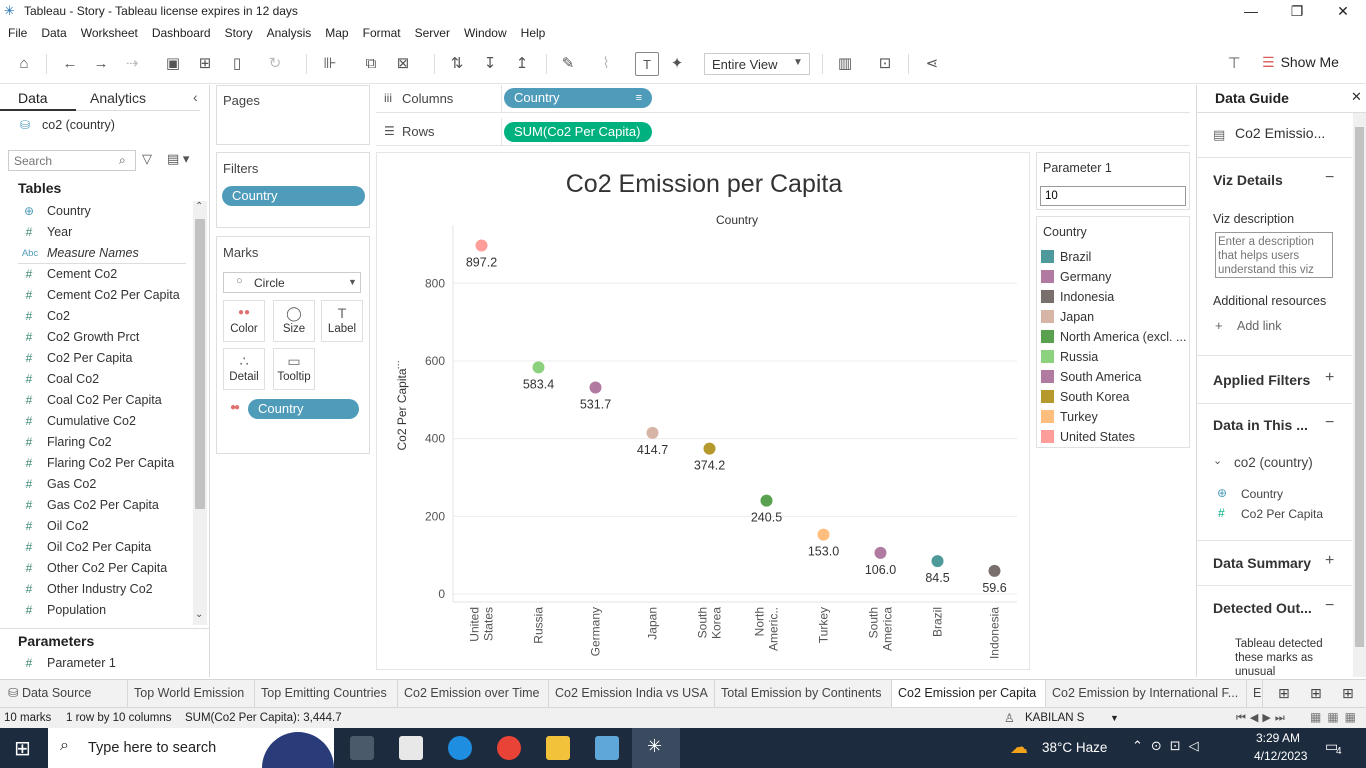  I want to click on share-icon: ⋖, so click(932, 63).